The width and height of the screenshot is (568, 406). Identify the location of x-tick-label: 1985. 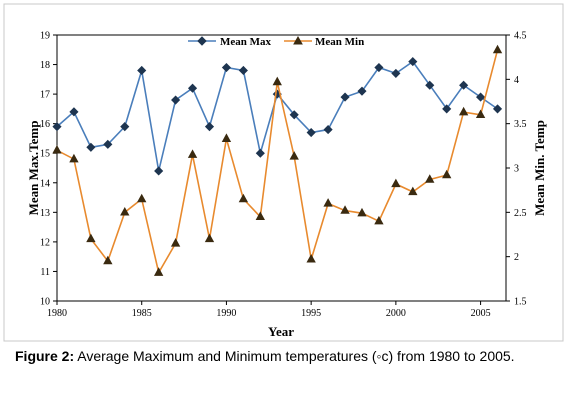
(142, 313).